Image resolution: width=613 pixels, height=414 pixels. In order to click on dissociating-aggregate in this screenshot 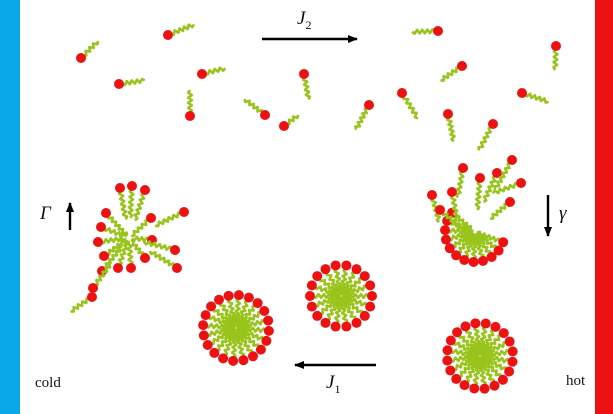, I will do `click(138, 237)`.